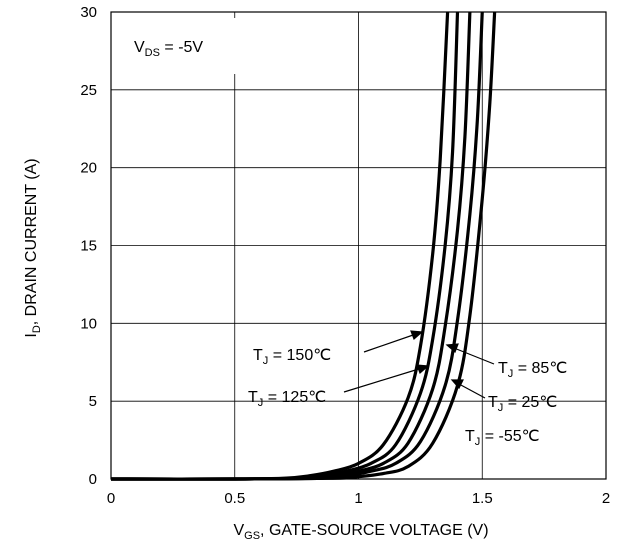 The height and width of the screenshot is (552, 628). What do you see at coordinates (88, 246) in the screenshot?
I see `y-tick-label: 15` at bounding box center [88, 246].